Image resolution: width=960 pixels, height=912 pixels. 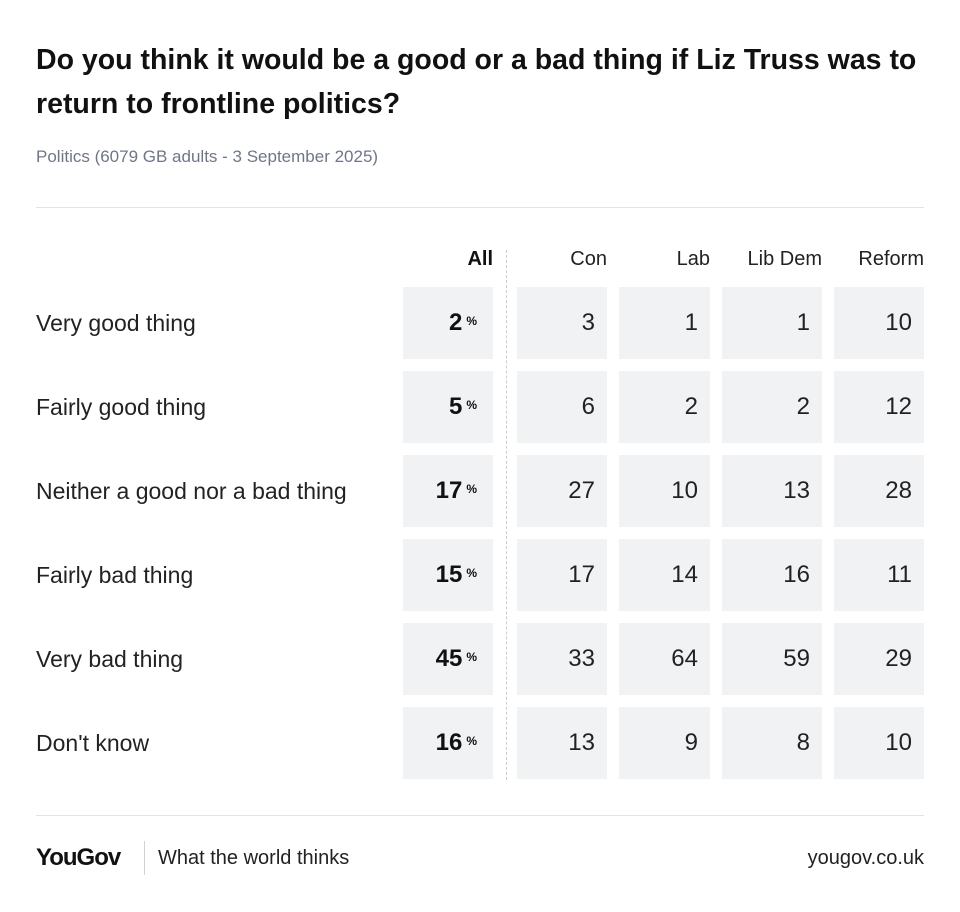 I want to click on value-text: 33, so click(x=581, y=658).